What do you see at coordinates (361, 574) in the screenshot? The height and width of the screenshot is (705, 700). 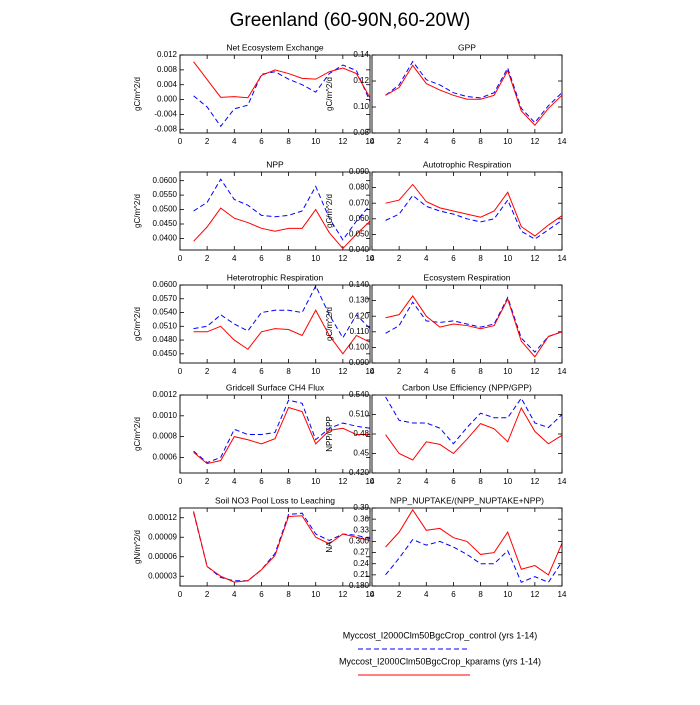 I see `y-tick-label: 0.21` at bounding box center [361, 574].